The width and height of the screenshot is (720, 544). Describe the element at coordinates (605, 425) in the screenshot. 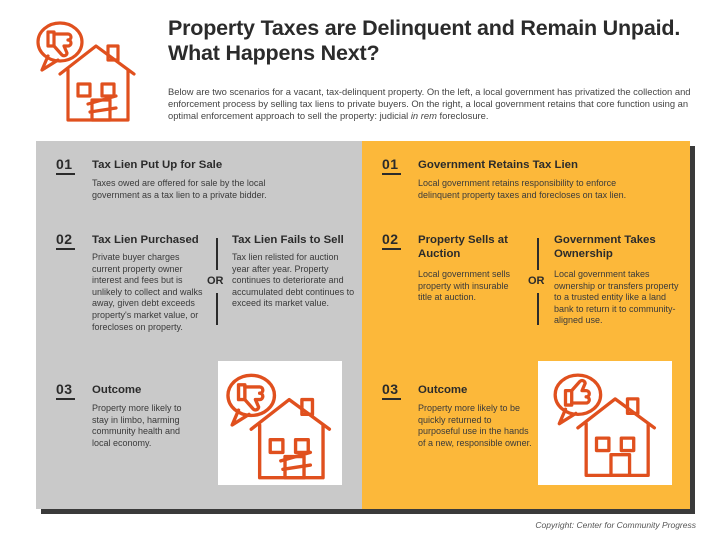

I see `thumbs-up-house-icon` at that location.